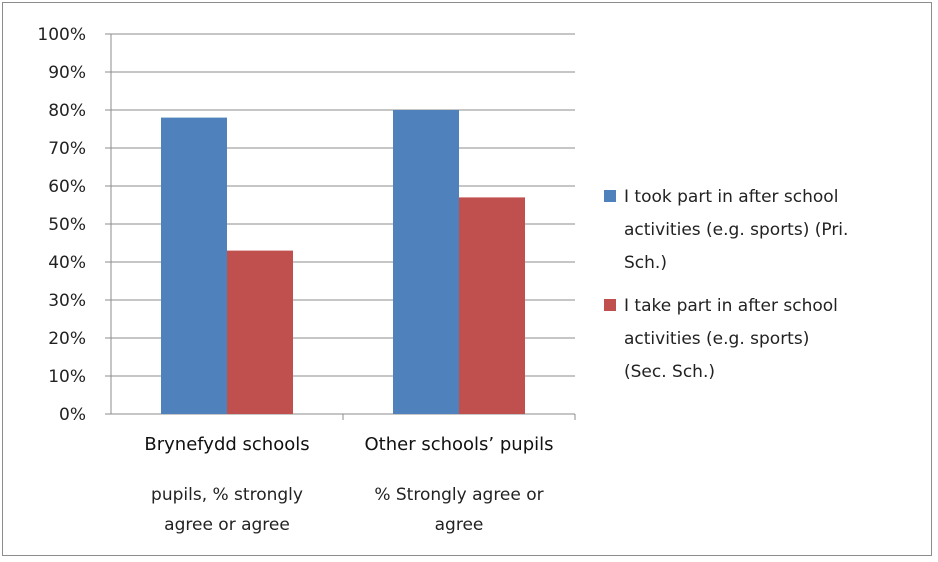  What do you see at coordinates (67, 225) in the screenshot?
I see `y-tick-label: 50%` at bounding box center [67, 225].